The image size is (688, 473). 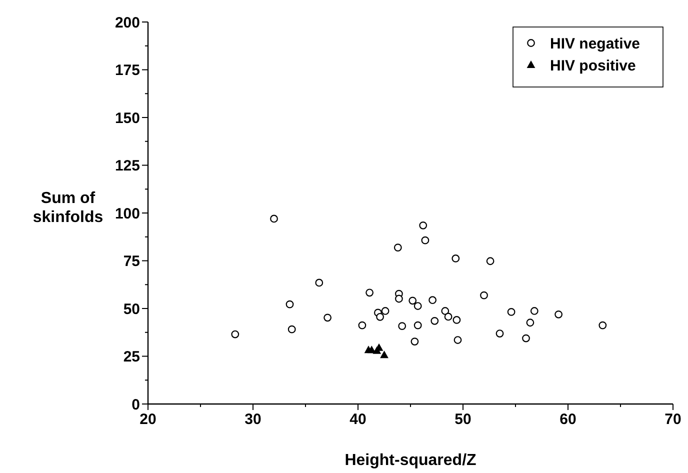 What do you see at coordinates (253, 419) in the screenshot?
I see `x-tick-label: 30` at bounding box center [253, 419].